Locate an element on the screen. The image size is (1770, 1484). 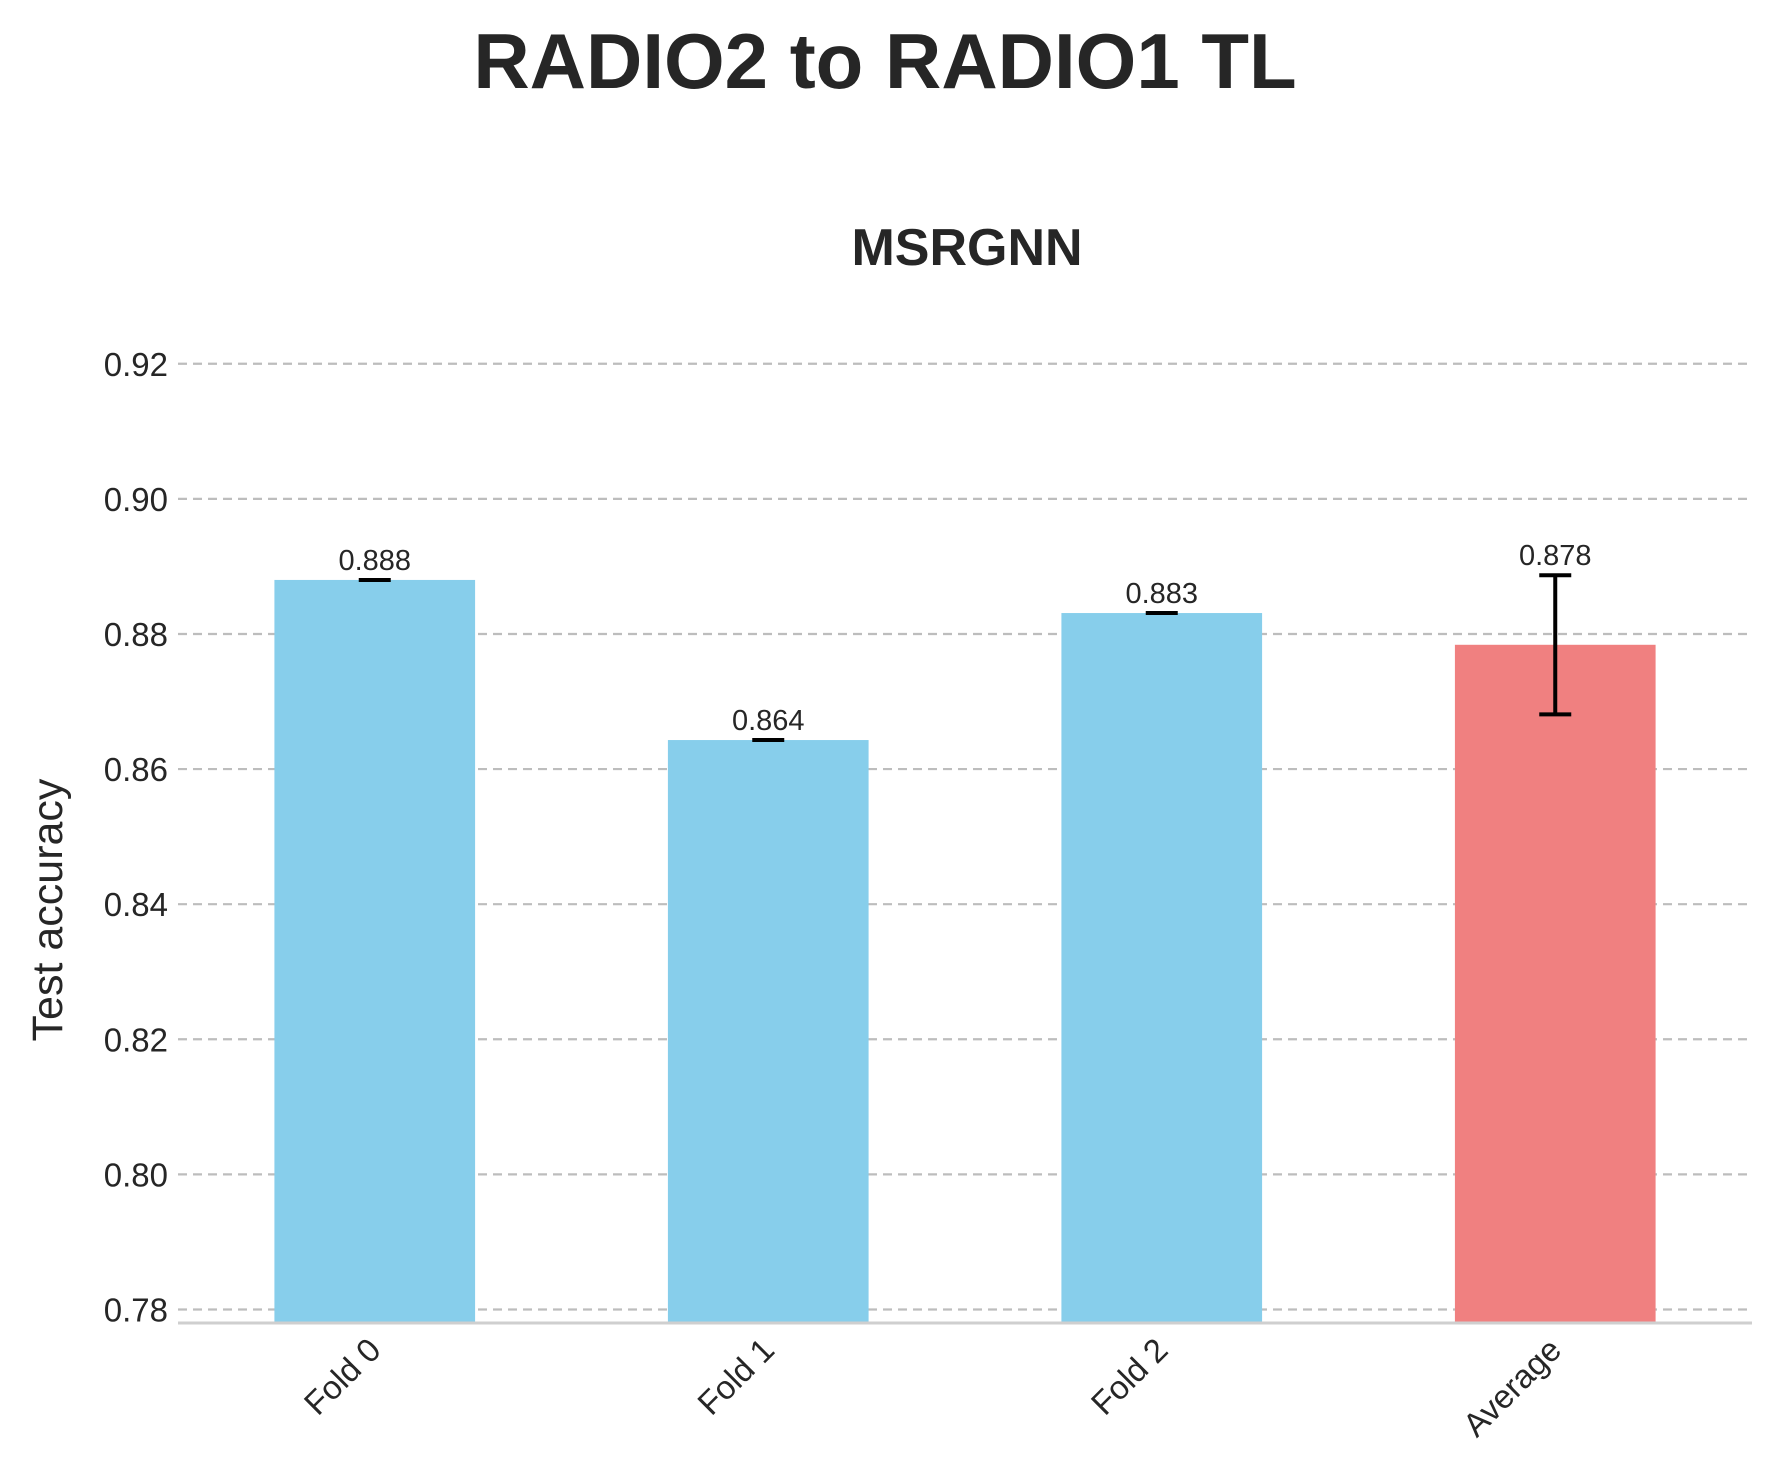
y-tick-label: 0.84 is located at coordinates (136, 904).